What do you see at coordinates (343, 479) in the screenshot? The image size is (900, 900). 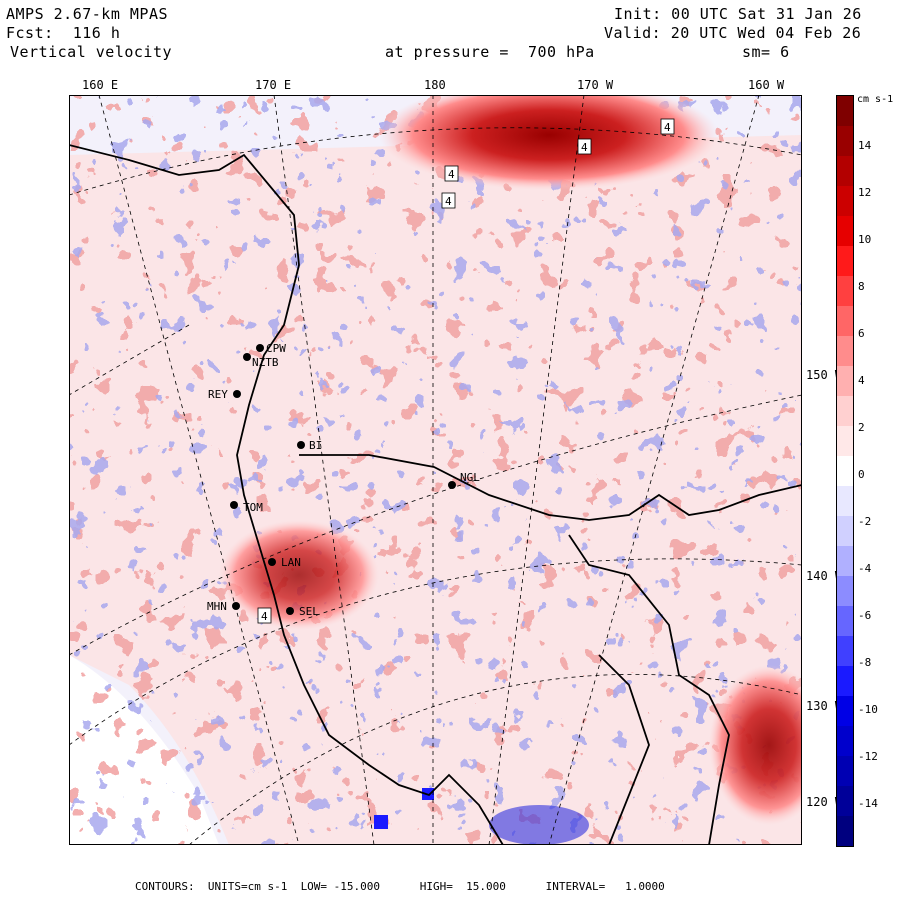 I see `station-markers` at bounding box center [343, 479].